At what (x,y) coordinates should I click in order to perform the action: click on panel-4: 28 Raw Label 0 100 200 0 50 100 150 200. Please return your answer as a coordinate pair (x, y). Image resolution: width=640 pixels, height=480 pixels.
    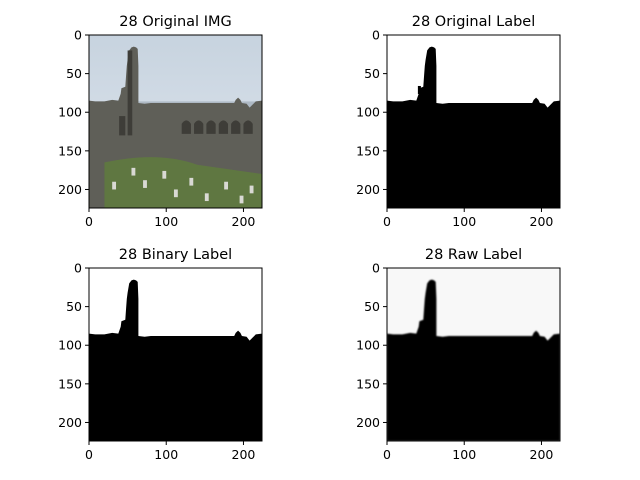
    Looking at the image, I should click on (458, 354).